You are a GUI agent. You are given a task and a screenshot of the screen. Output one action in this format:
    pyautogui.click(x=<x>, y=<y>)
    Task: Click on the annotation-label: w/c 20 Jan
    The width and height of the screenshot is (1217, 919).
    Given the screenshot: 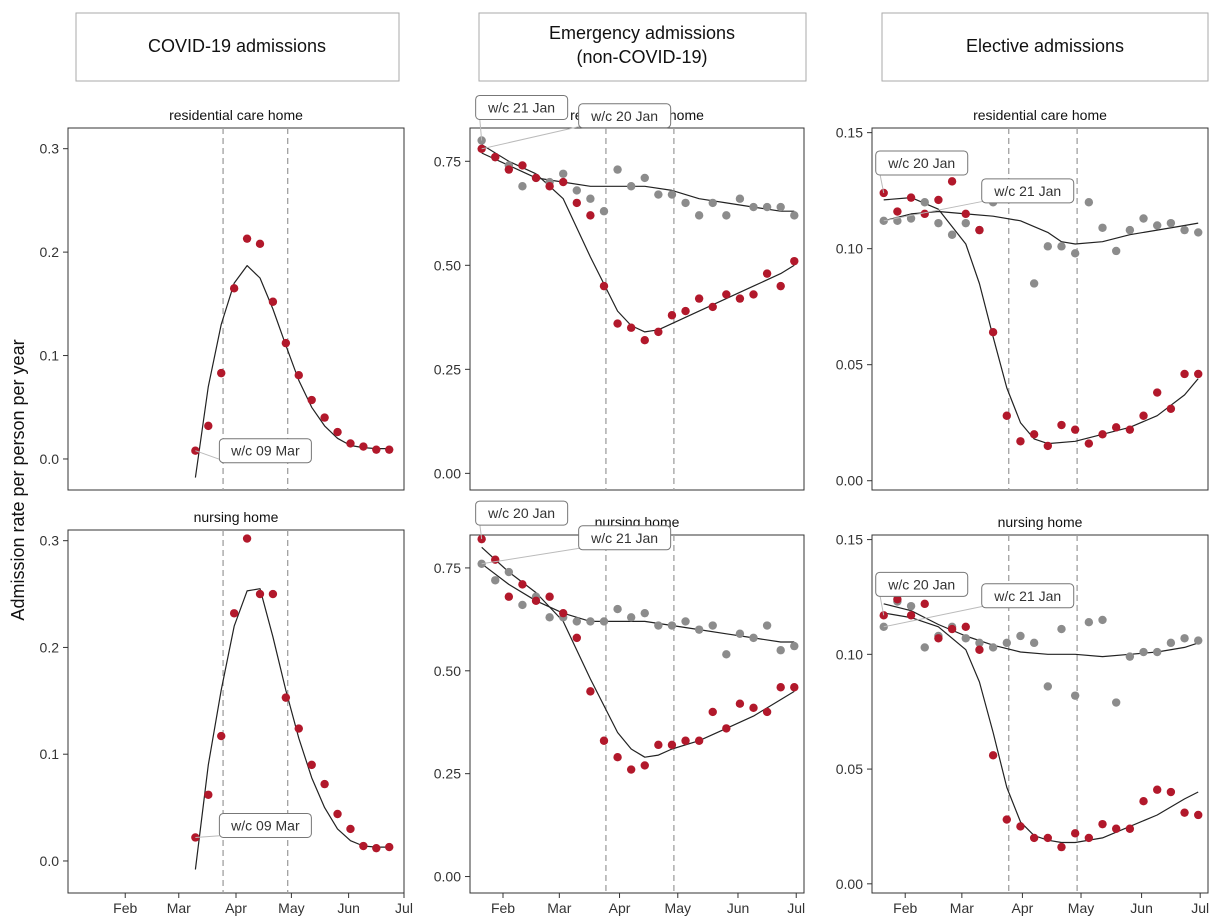 What is the action you would take?
    pyautogui.click(x=921, y=163)
    